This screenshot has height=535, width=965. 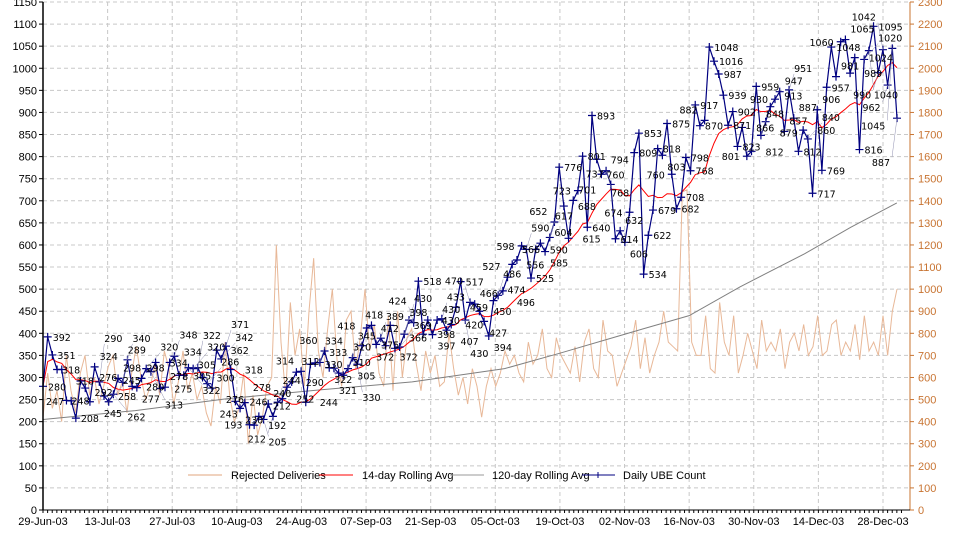 What do you see at coordinates (104, 393) in the screenshot?
I see `daily-data-label: 292` at bounding box center [104, 393].